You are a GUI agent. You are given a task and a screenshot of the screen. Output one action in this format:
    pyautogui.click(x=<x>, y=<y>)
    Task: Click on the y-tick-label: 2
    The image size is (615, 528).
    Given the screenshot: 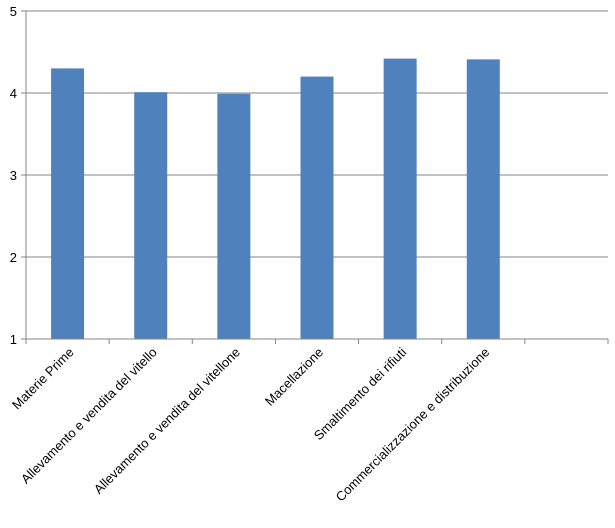 What is the action you would take?
    pyautogui.click(x=13, y=257)
    